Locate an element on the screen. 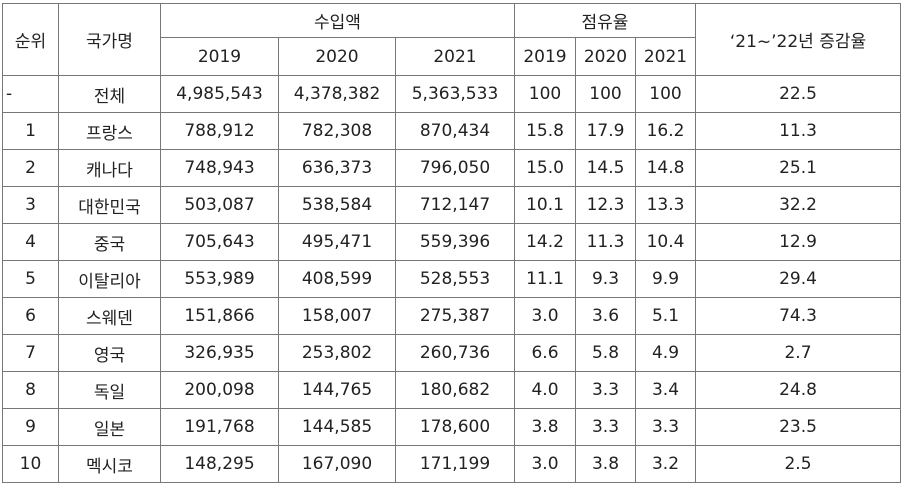 This screenshot has width=904, height=483. change-rate-cell: 32.2 is located at coordinates (798, 205).